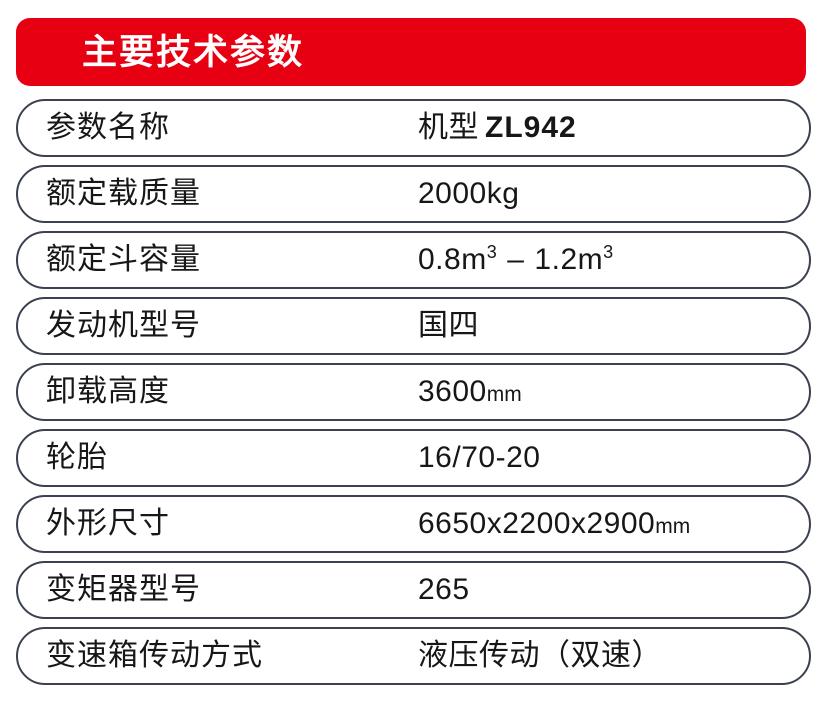 The height and width of the screenshot is (709, 827). Describe the element at coordinates (413, 590) in the screenshot. I see `table-row: 变矩器型号 265` at that location.